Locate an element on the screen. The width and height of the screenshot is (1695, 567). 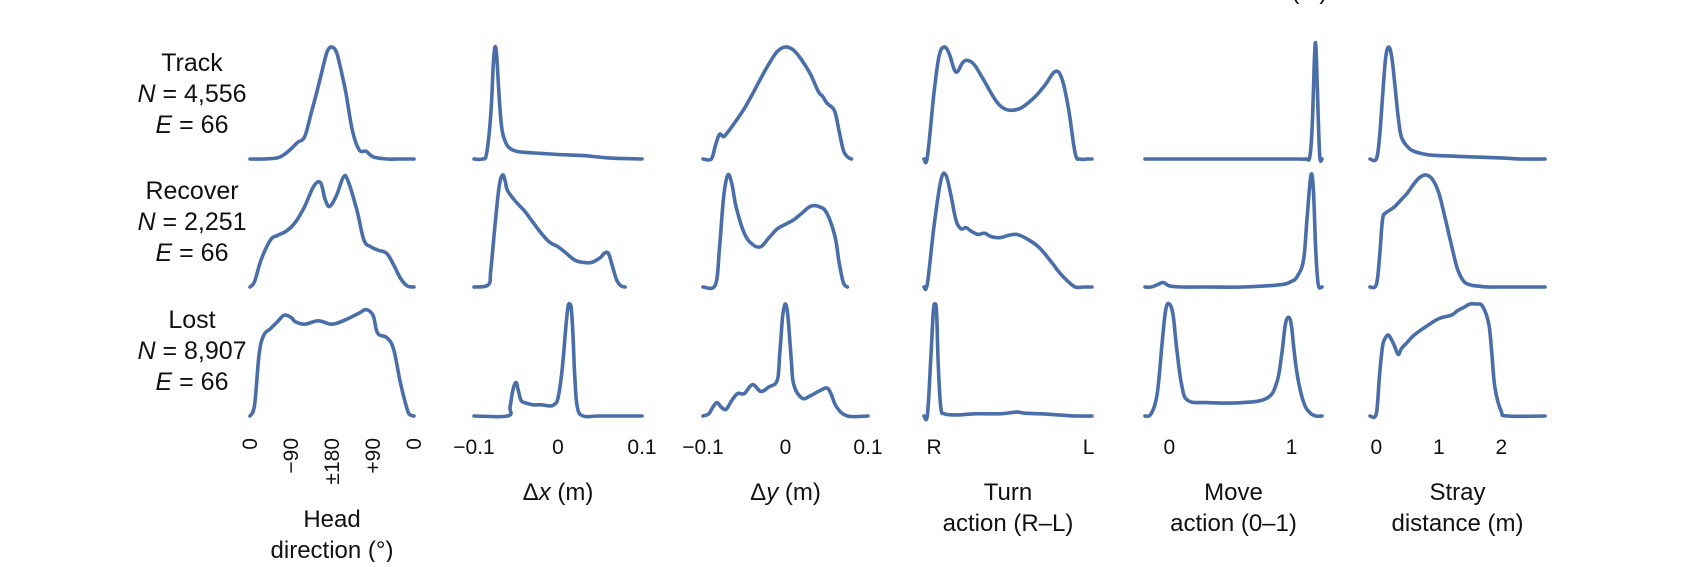
axis-label-dx-0: Δx (m) is located at coordinates (558, 492).